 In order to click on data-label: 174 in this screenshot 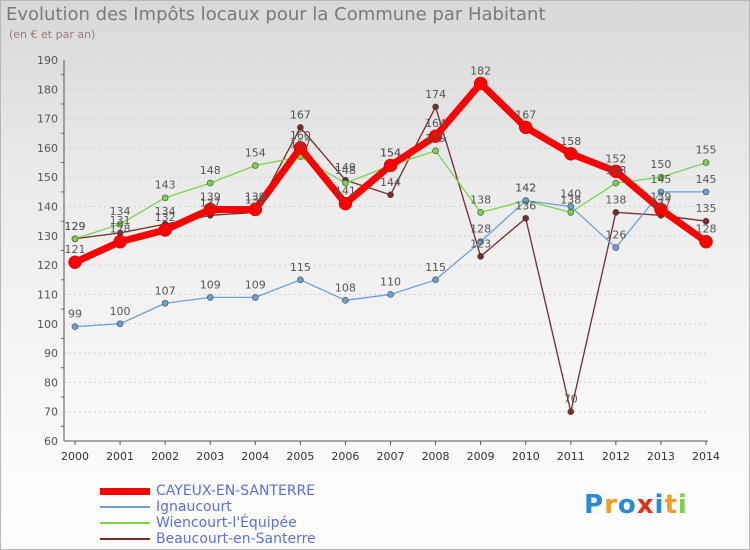, I will do `click(435, 94)`.